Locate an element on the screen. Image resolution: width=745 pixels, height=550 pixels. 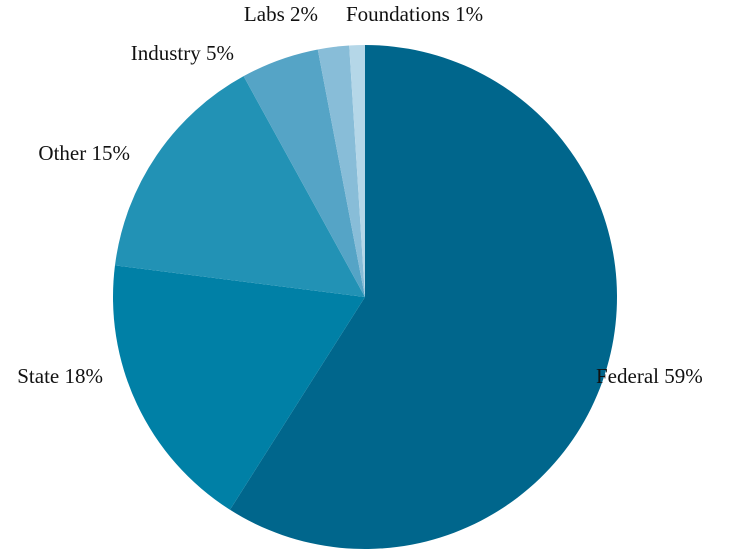
slice-label: Labs 2% is located at coordinates (281, 14).